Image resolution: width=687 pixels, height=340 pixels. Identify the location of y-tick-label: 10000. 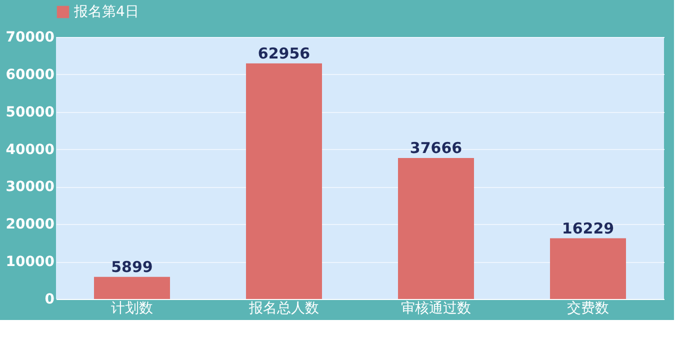
(30, 262).